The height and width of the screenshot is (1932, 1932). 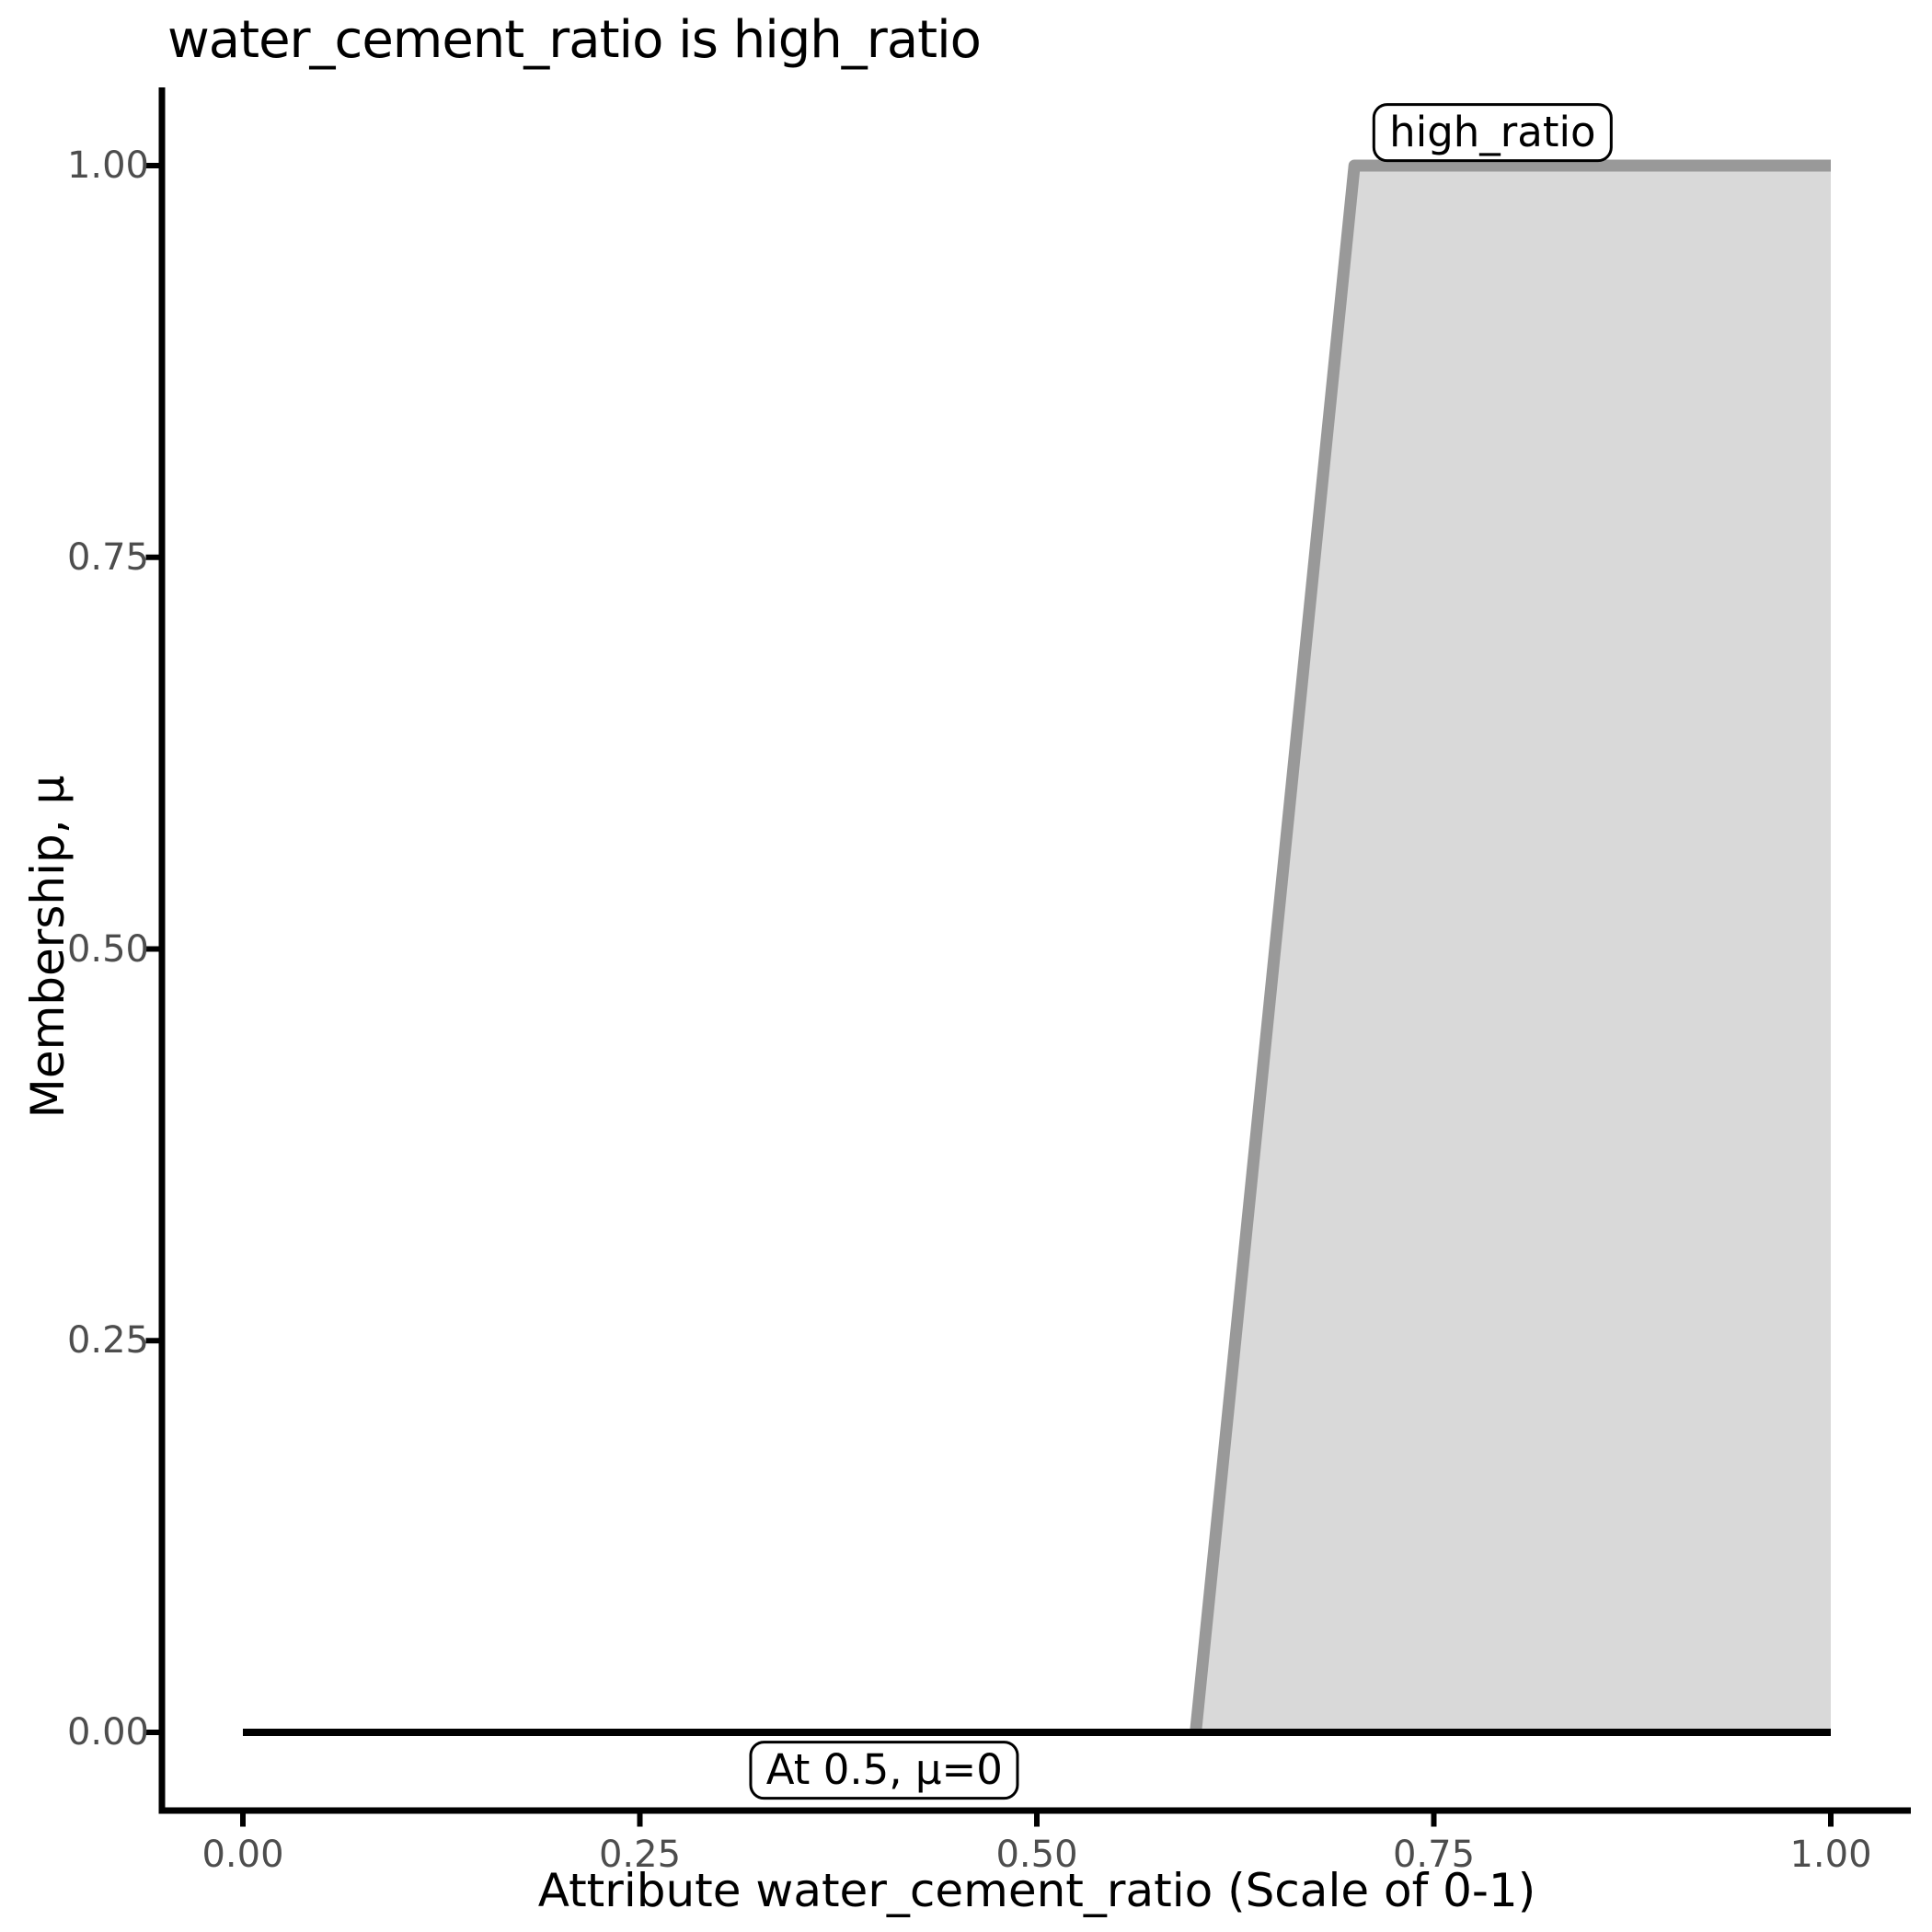 What do you see at coordinates (574, 40) in the screenshot?
I see `plot-title: water_cement_ratio is high_ratio` at bounding box center [574, 40].